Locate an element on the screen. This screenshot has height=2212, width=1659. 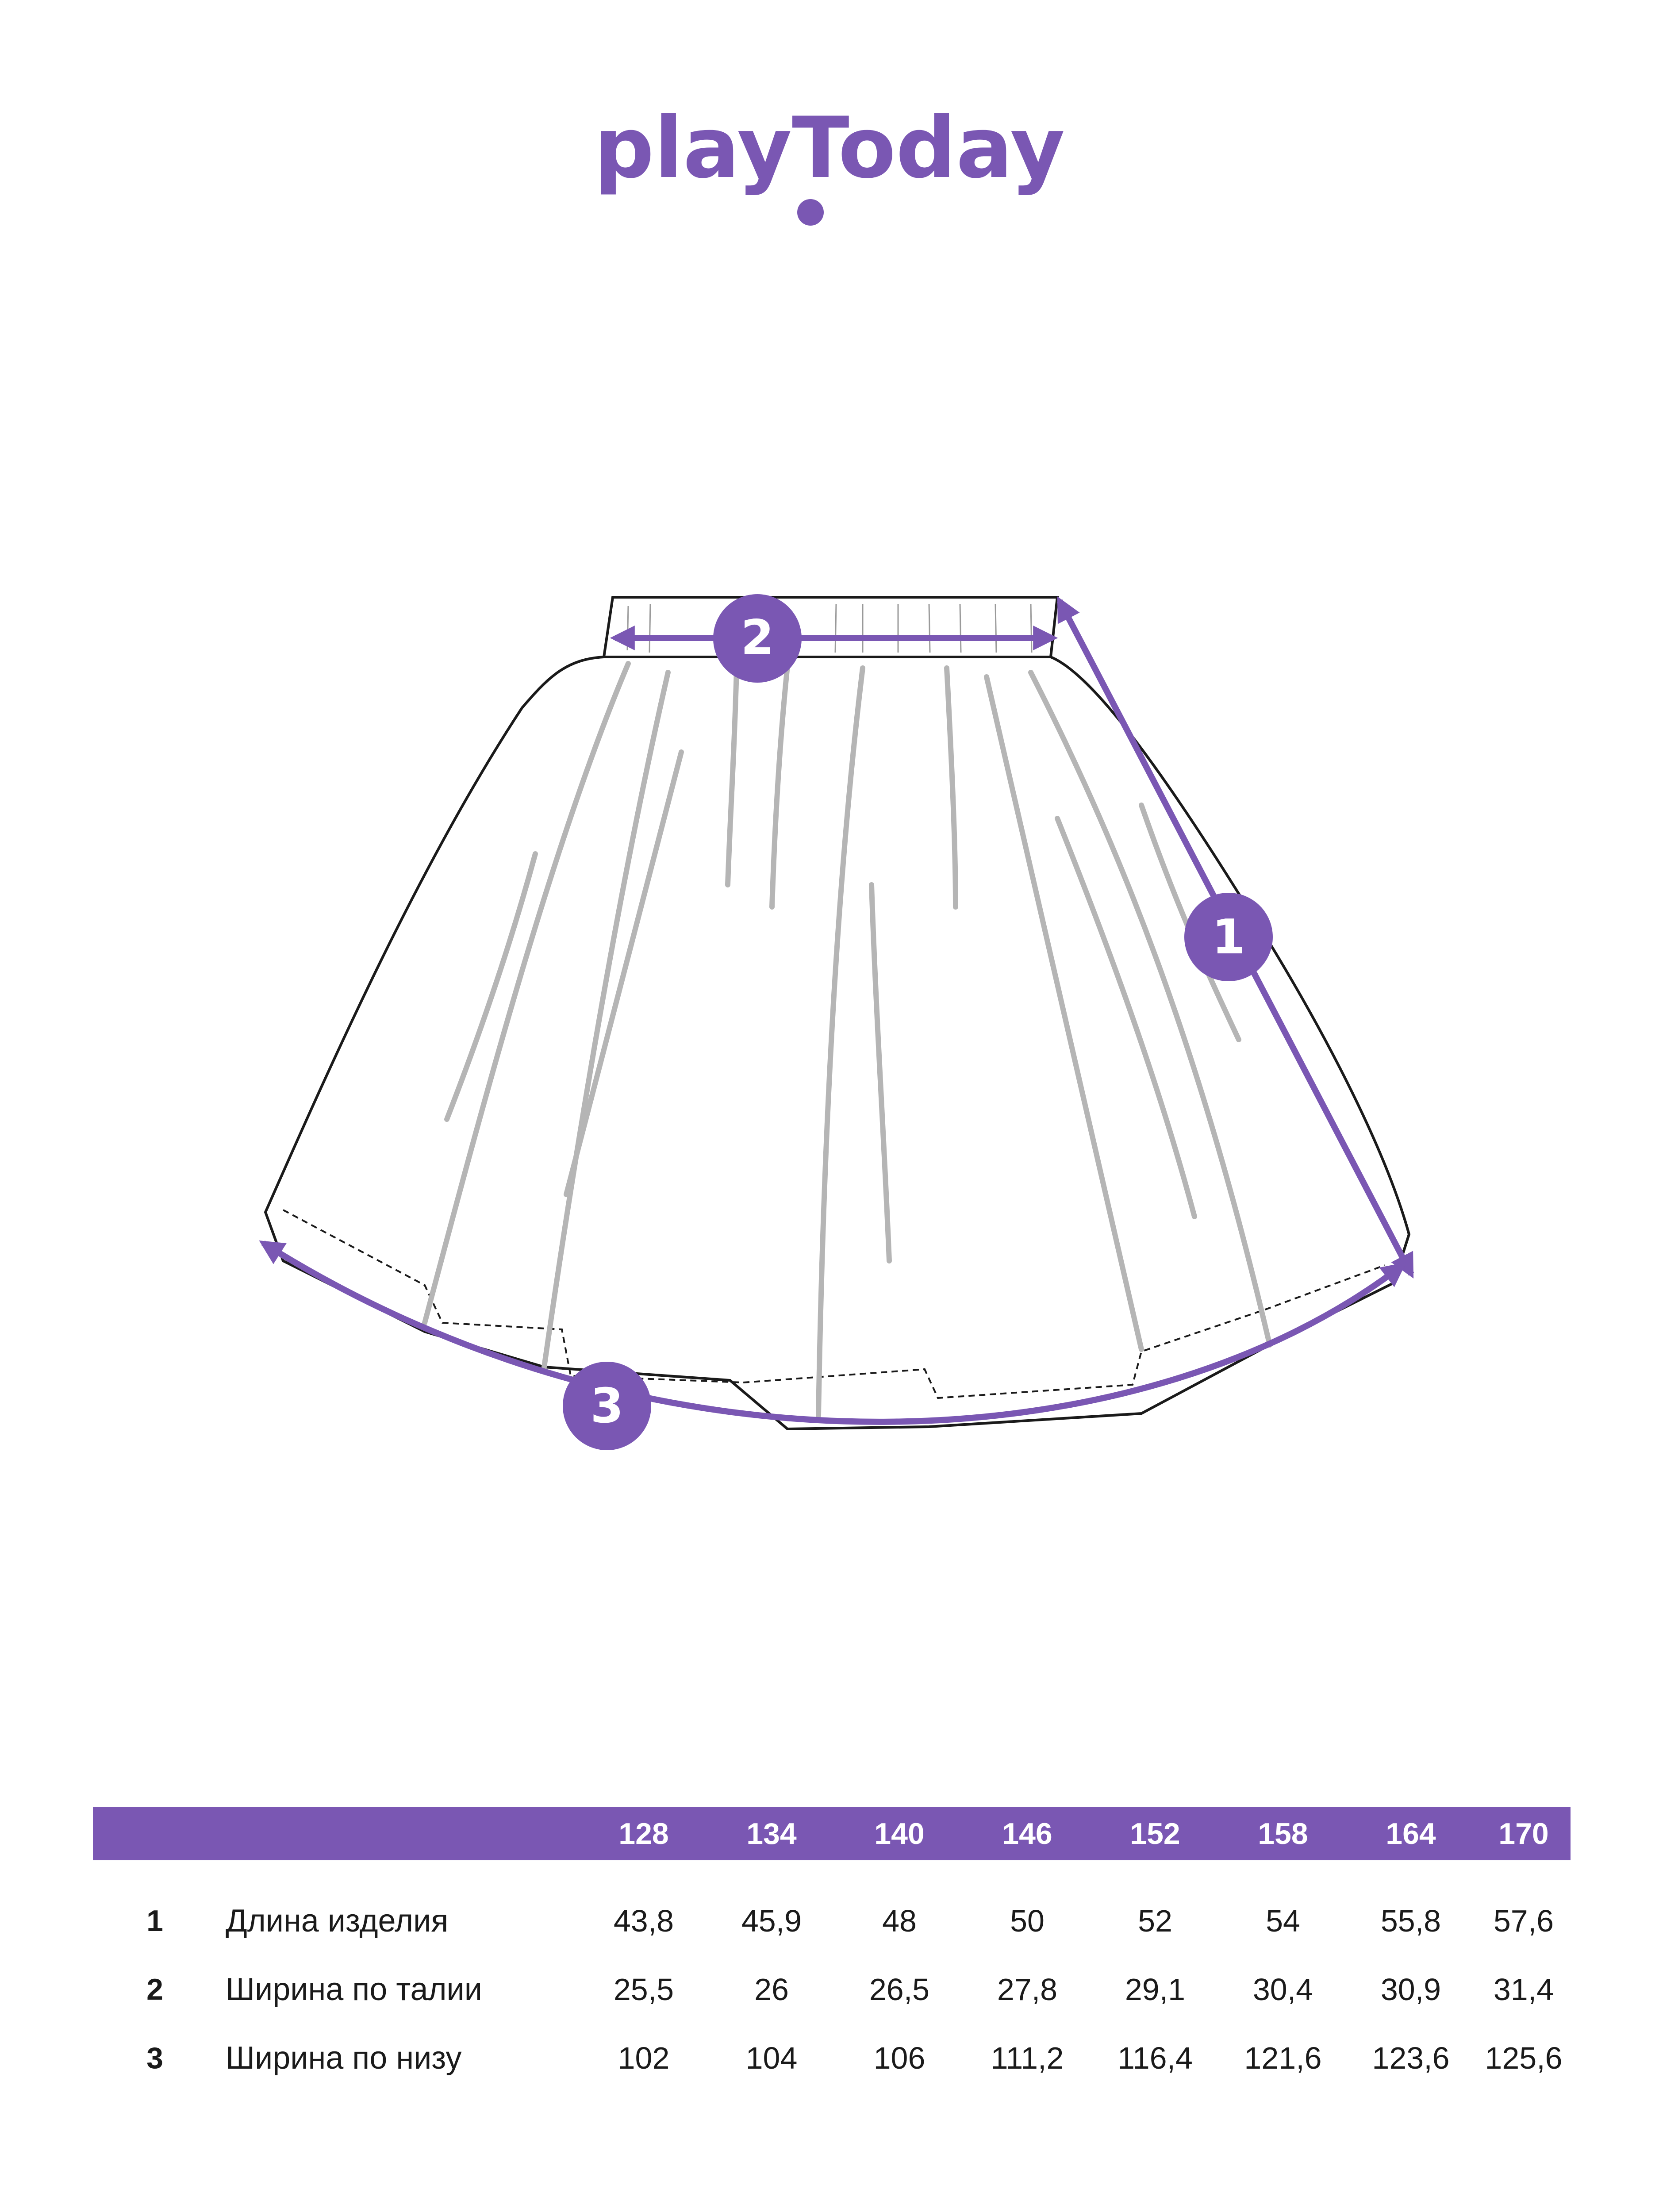
row-label: Длина изделия is located at coordinates (338, 1921).